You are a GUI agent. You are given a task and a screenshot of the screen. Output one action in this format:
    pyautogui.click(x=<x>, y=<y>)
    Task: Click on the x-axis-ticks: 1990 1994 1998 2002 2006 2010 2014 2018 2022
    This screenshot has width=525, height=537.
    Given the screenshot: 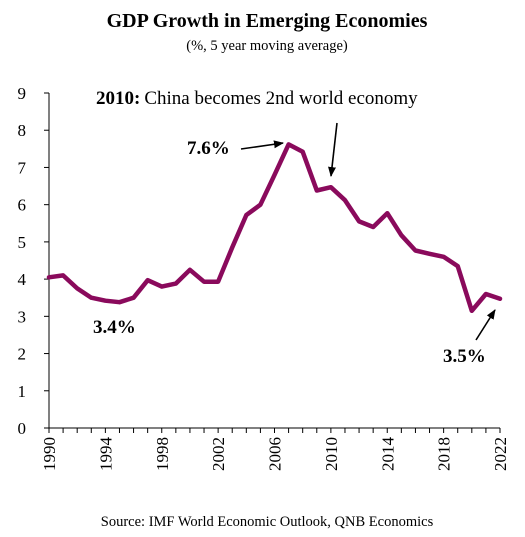 What is the action you would take?
    pyautogui.click(x=275, y=449)
    